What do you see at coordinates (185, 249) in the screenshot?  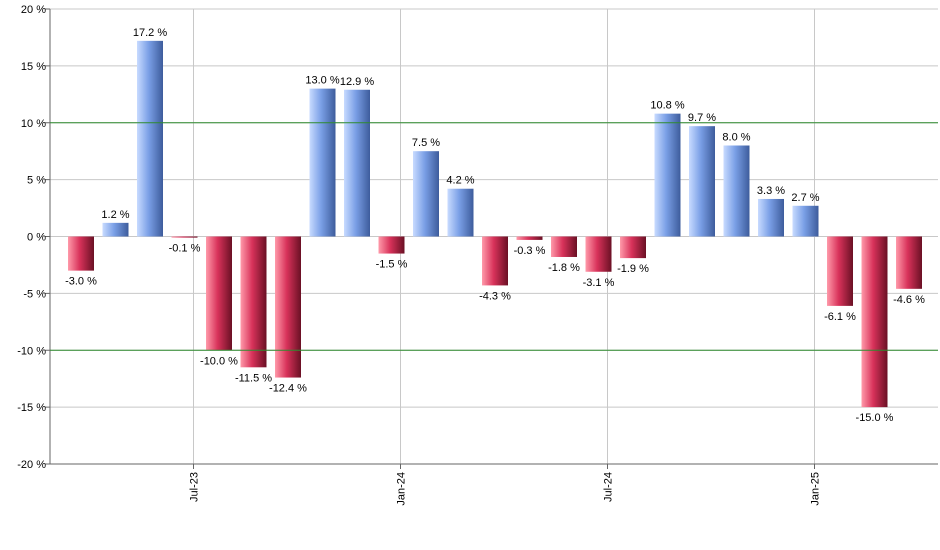 I see `data-label: -0.1 %` at bounding box center [185, 249].